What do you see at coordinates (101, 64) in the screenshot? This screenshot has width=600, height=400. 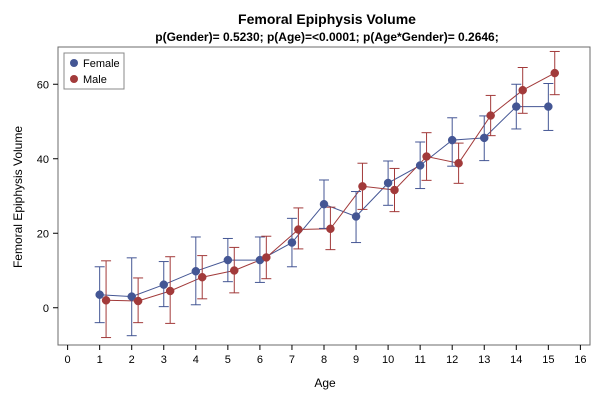 I see `legend-label-female: Female` at bounding box center [101, 64].